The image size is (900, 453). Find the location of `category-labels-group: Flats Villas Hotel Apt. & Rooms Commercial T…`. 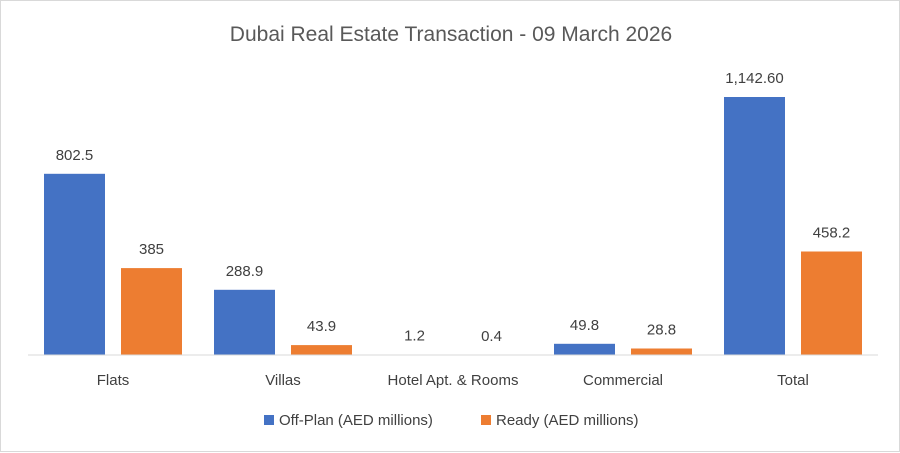

category-labels-group: Flats Villas Hotel Apt. & Rooms Commercial T… is located at coordinates (453, 380).